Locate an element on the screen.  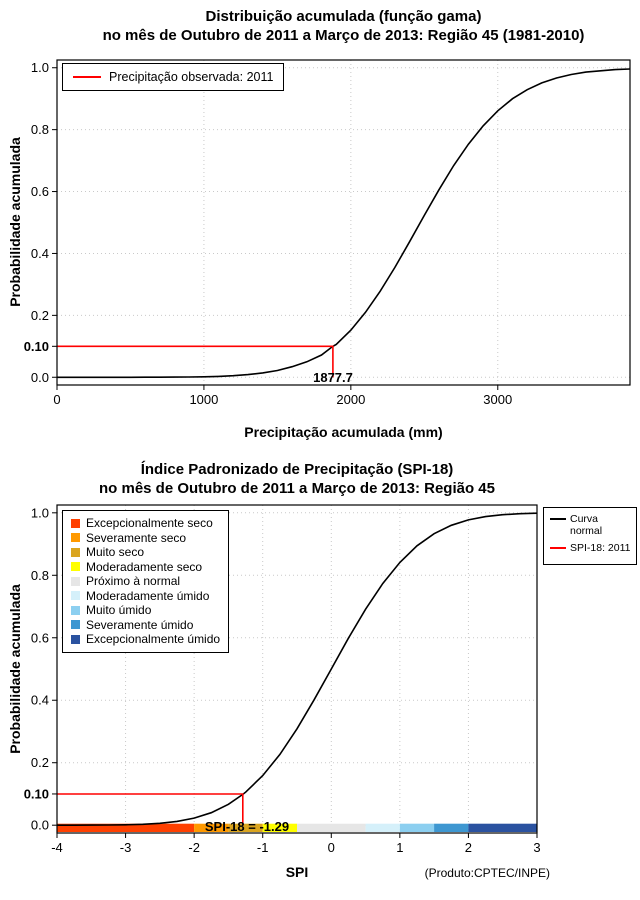
spi-annotation-line is located at coordinates (150, 809).